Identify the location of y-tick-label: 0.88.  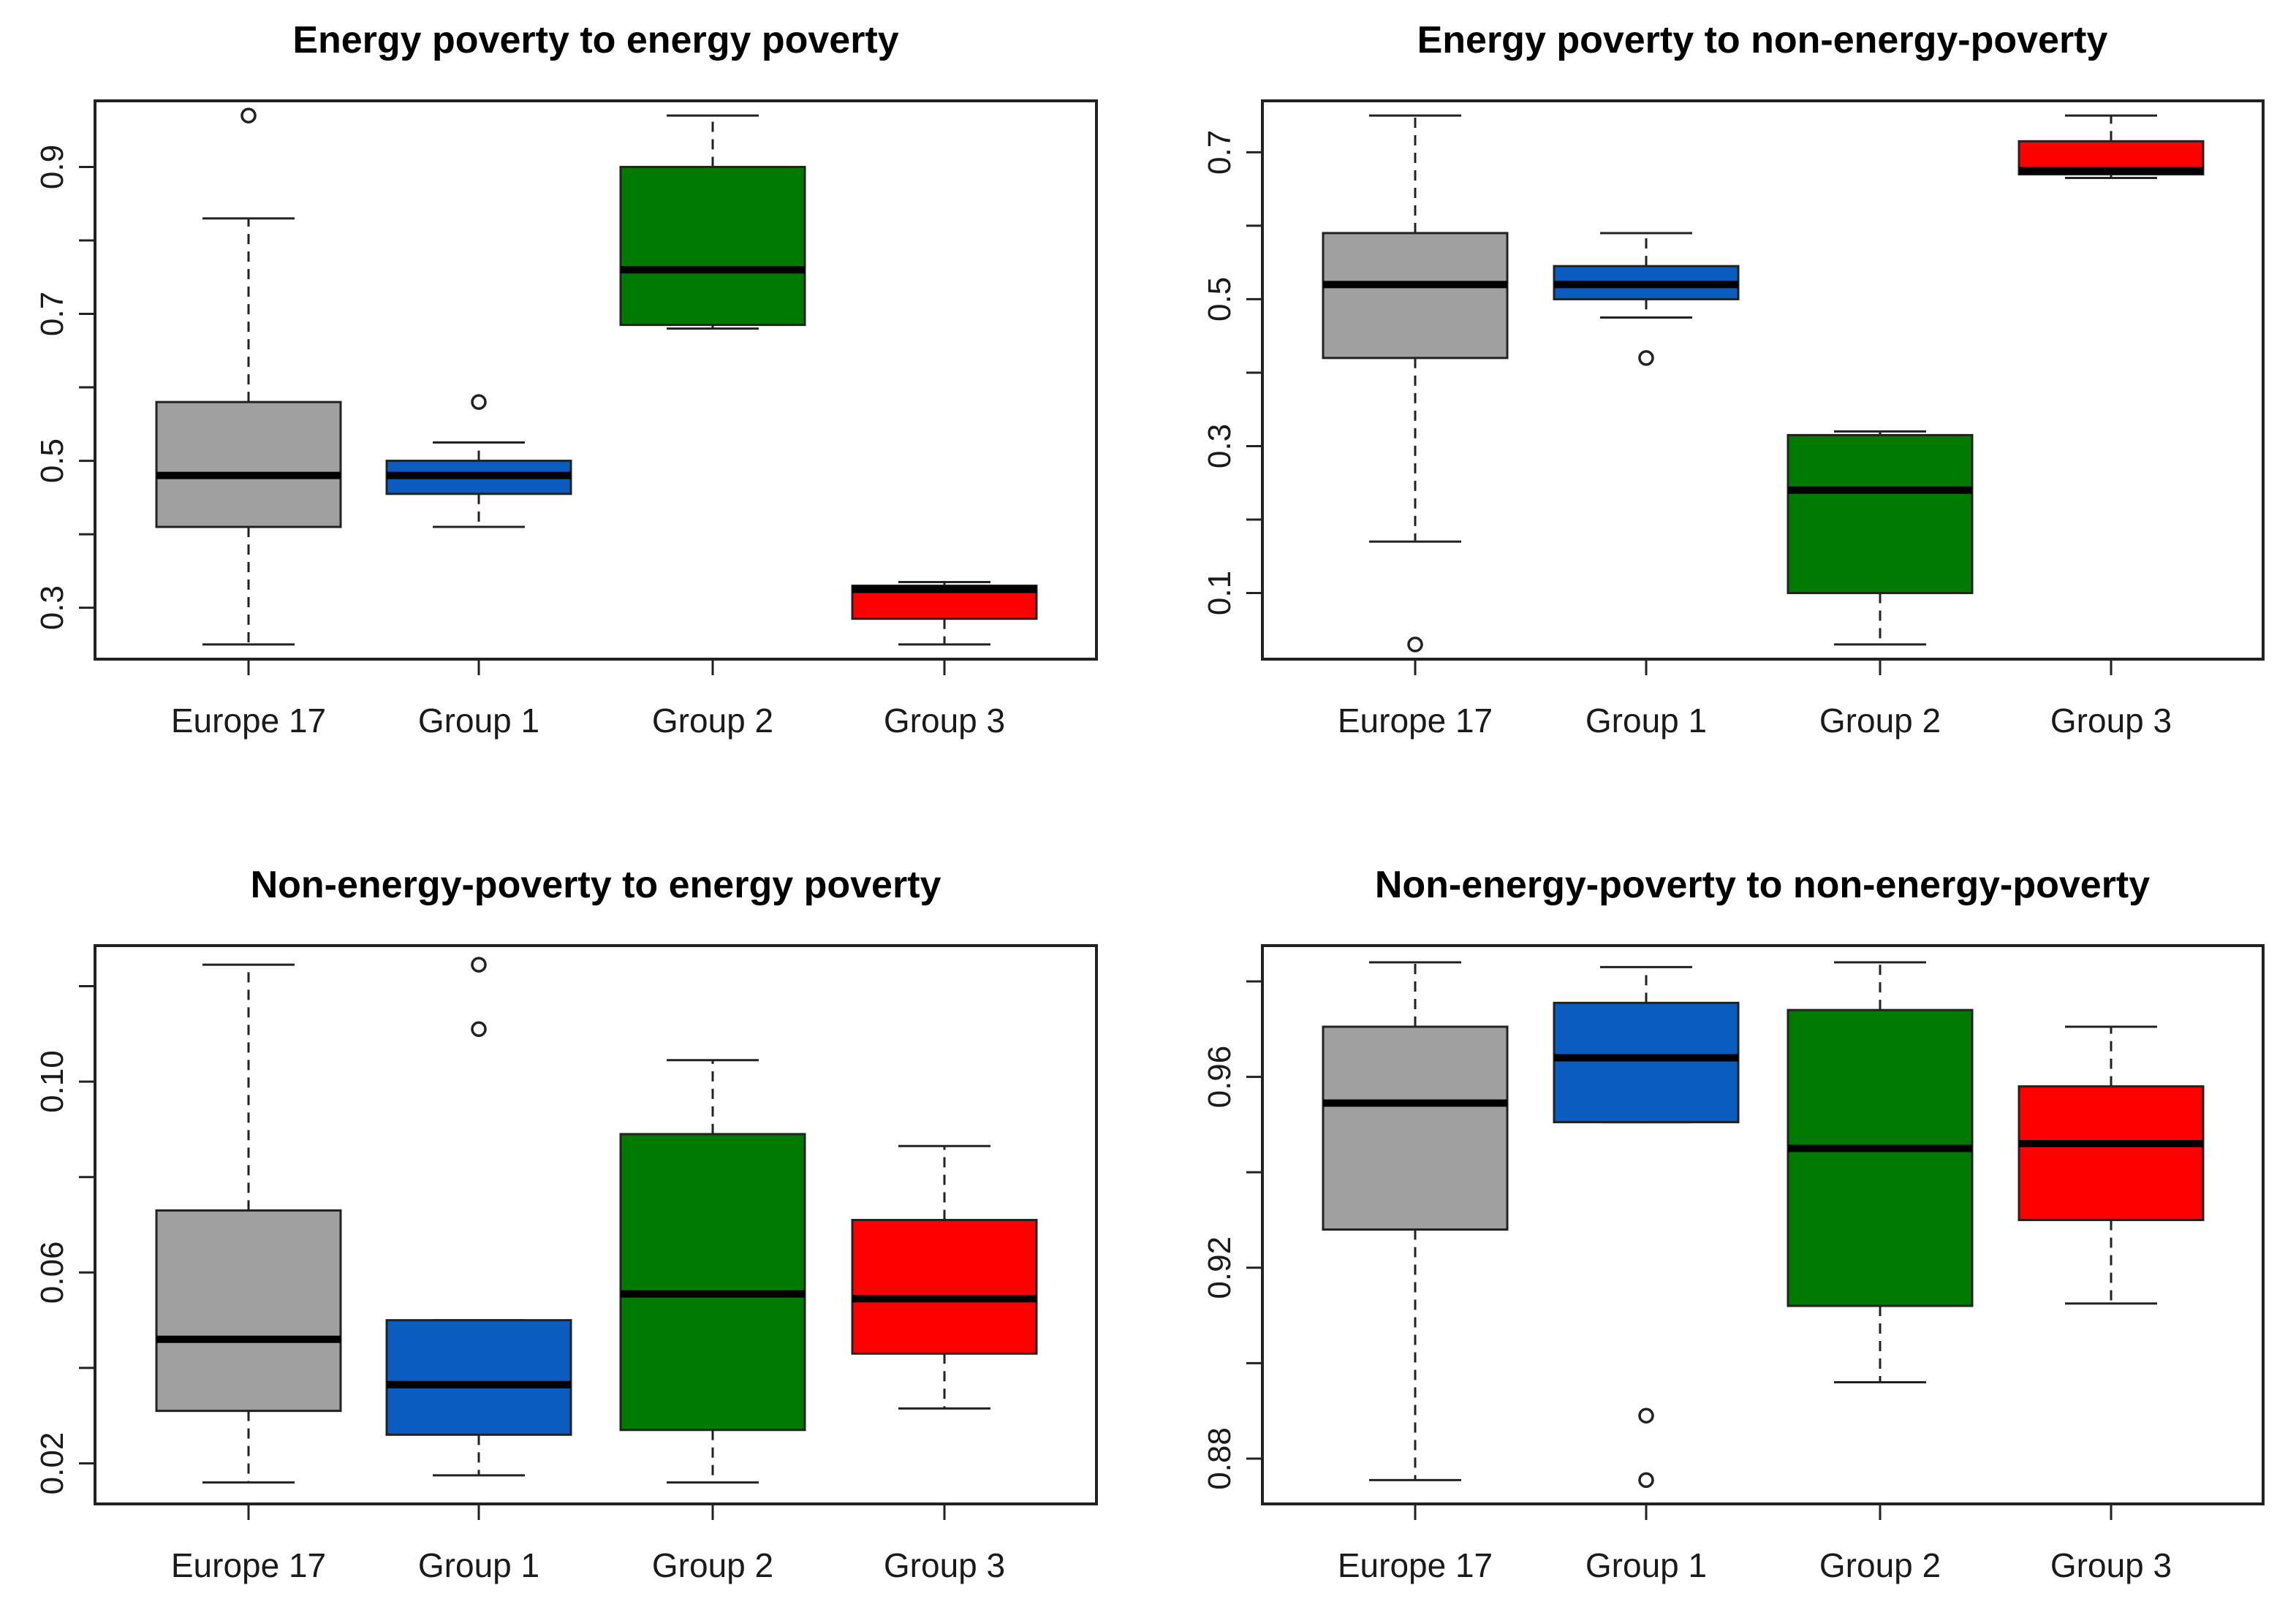
(1220, 1458).